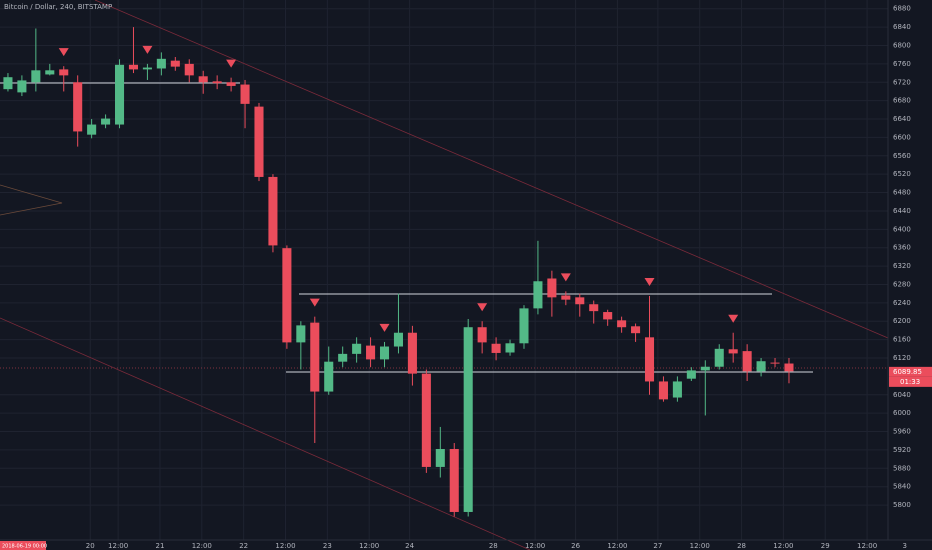  What do you see at coordinates (90, 546) in the screenshot?
I see `x-tick-label: 20` at bounding box center [90, 546].